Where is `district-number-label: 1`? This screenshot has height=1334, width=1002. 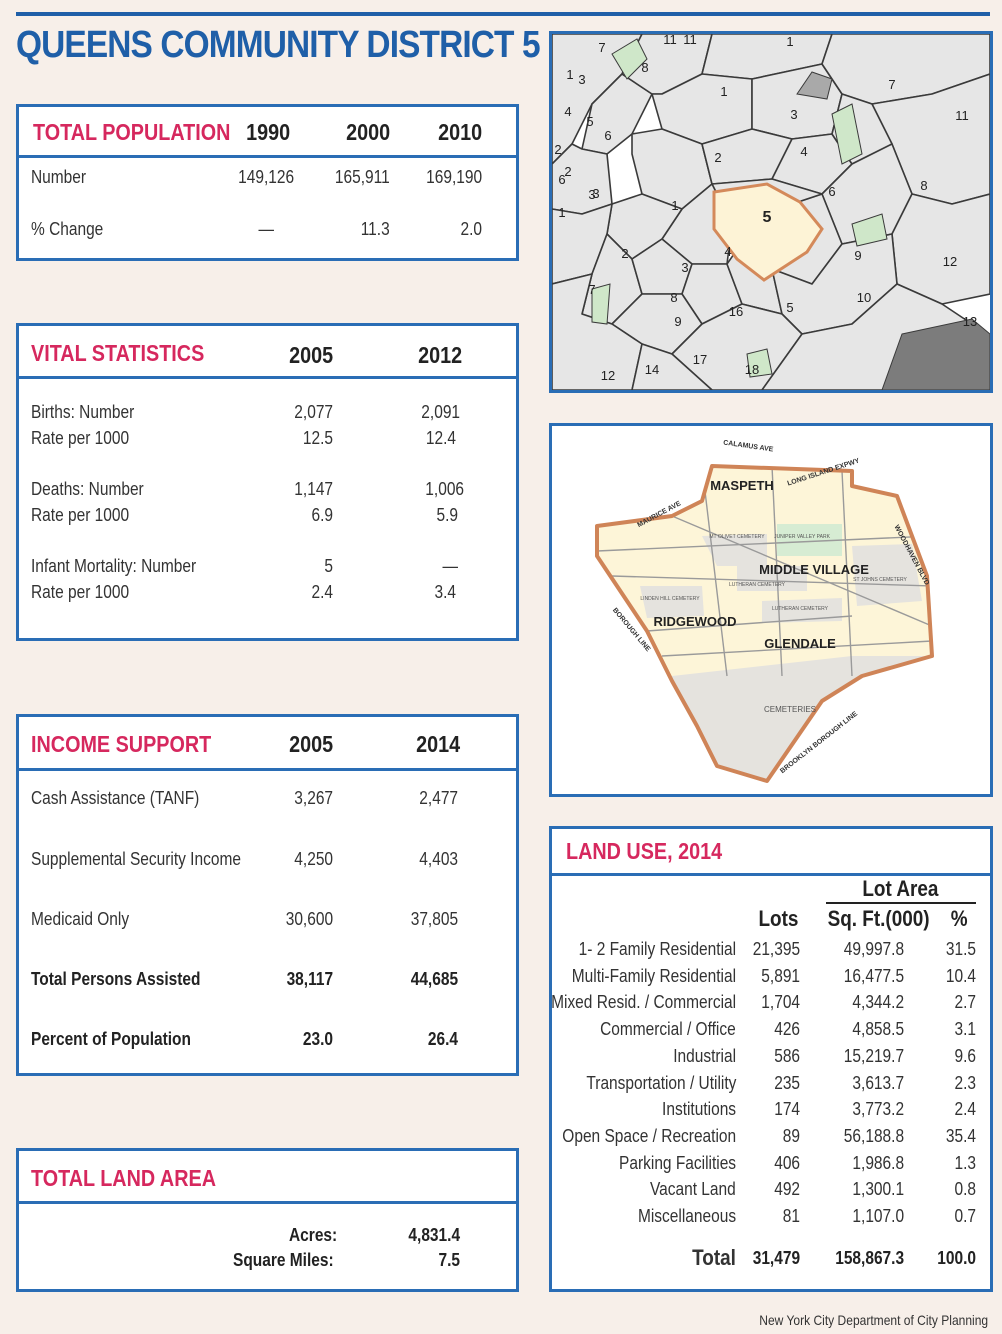 district-number-label: 1 is located at coordinates (569, 74).